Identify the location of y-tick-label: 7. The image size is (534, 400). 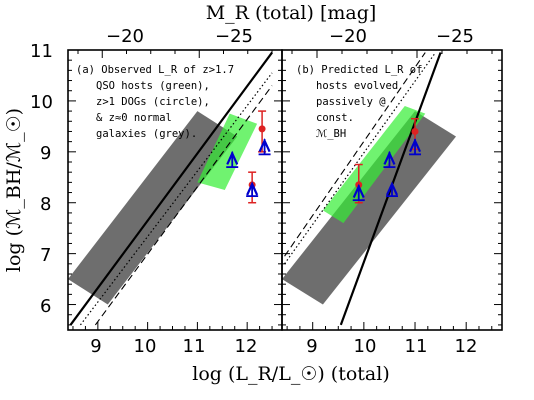
(45, 255).